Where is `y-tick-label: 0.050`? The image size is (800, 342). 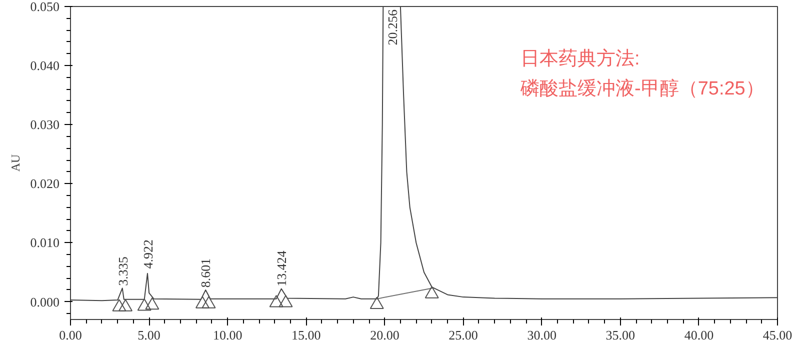 y-tick-label: 0.050 is located at coordinates (45, 7).